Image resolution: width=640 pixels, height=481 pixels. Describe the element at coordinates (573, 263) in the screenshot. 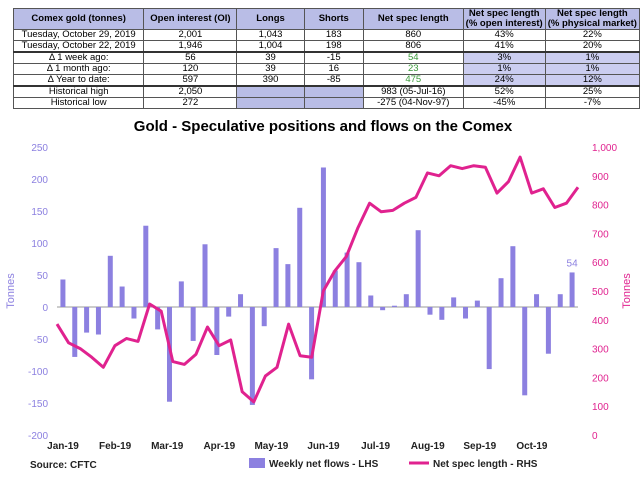

I see `data-label: 54` at that location.